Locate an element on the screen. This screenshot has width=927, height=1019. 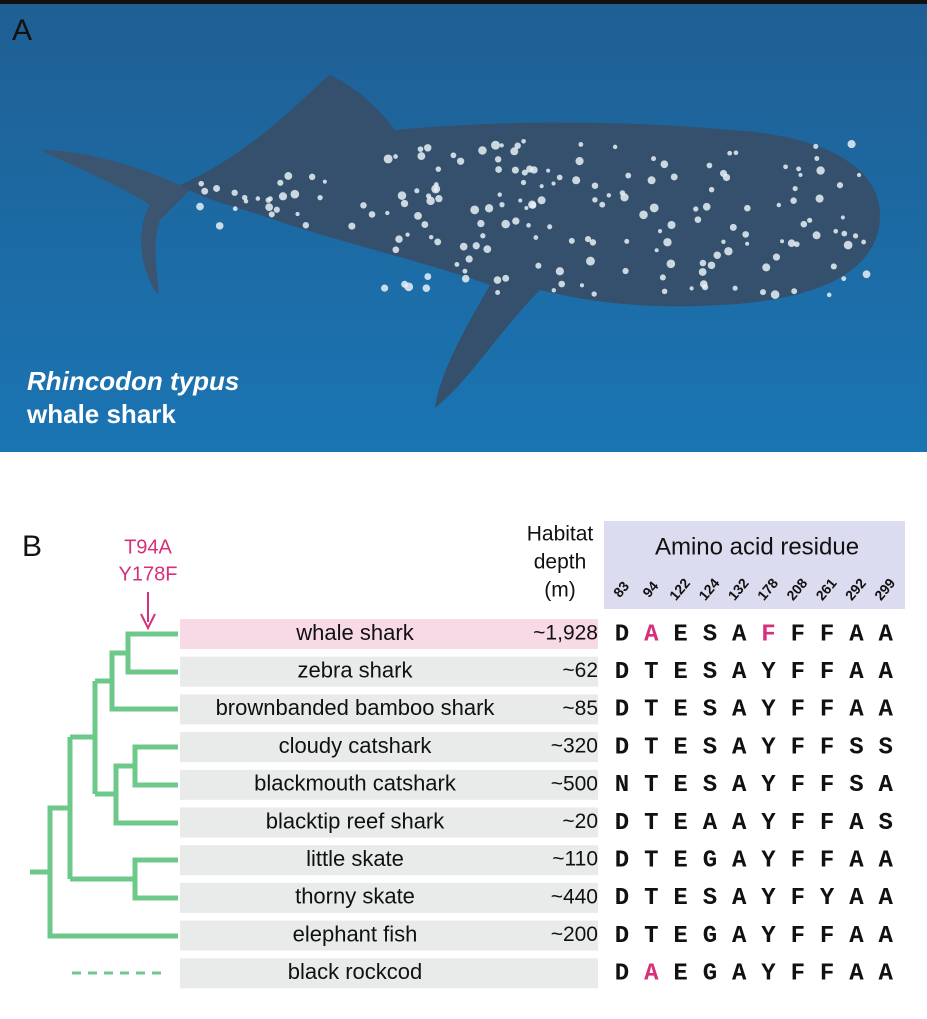
tree is located at coordinates (104, 803).